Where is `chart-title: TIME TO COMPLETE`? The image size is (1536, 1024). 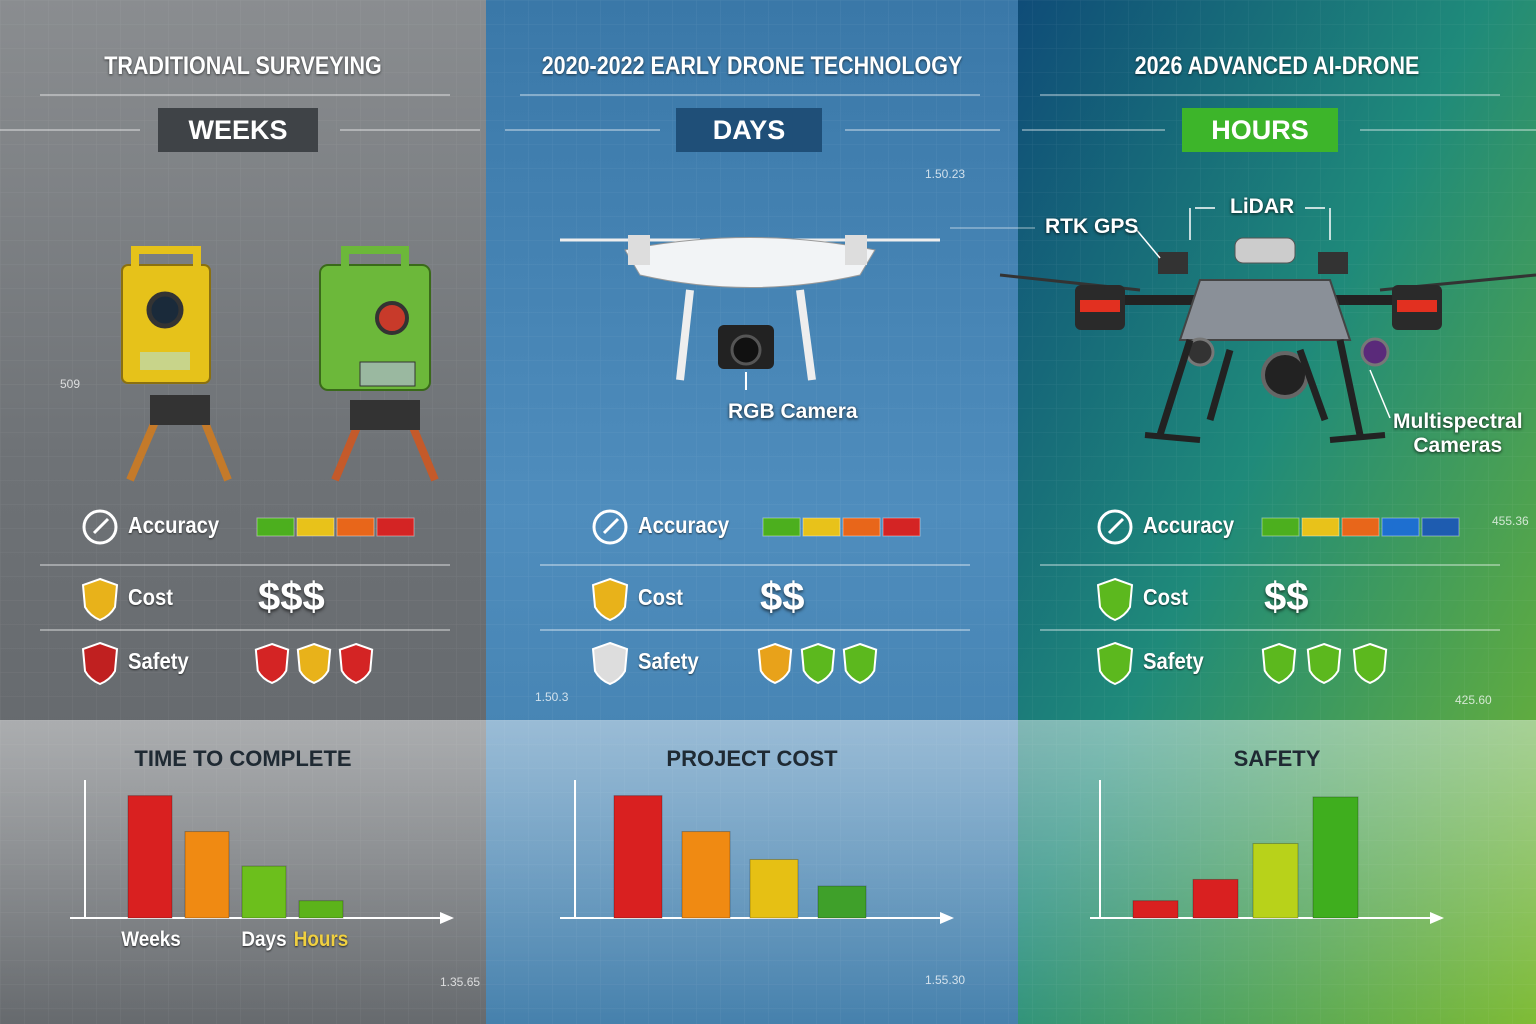 chart-title: TIME TO COMPLETE is located at coordinates (243, 758).